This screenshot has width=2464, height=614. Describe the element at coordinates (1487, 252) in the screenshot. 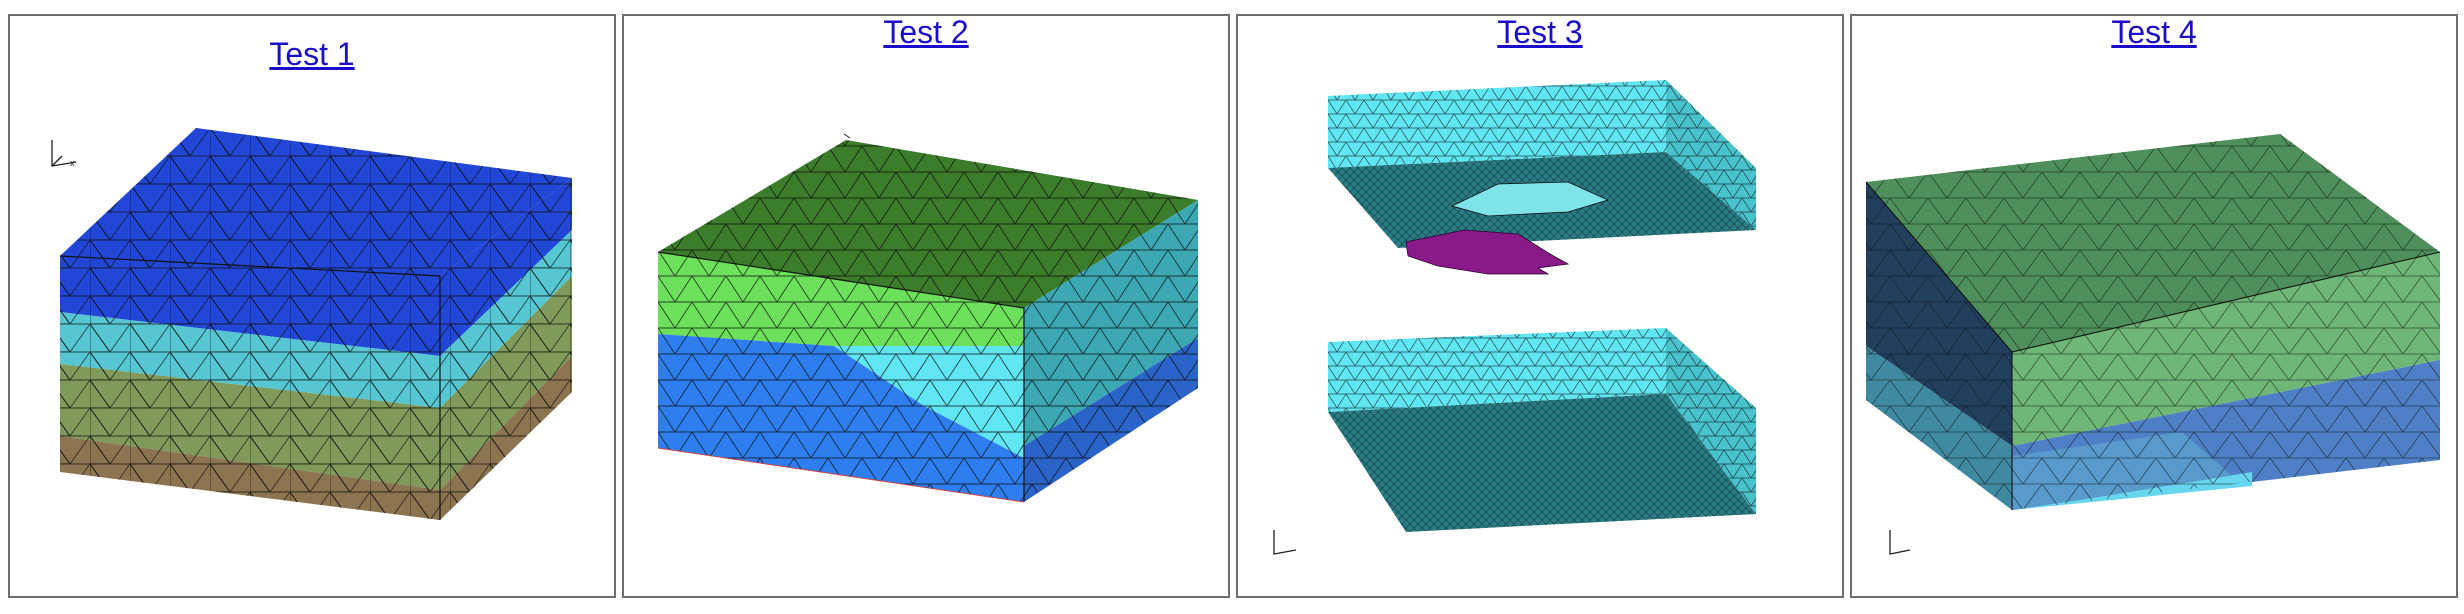

I see `magenta-inclusion` at that location.